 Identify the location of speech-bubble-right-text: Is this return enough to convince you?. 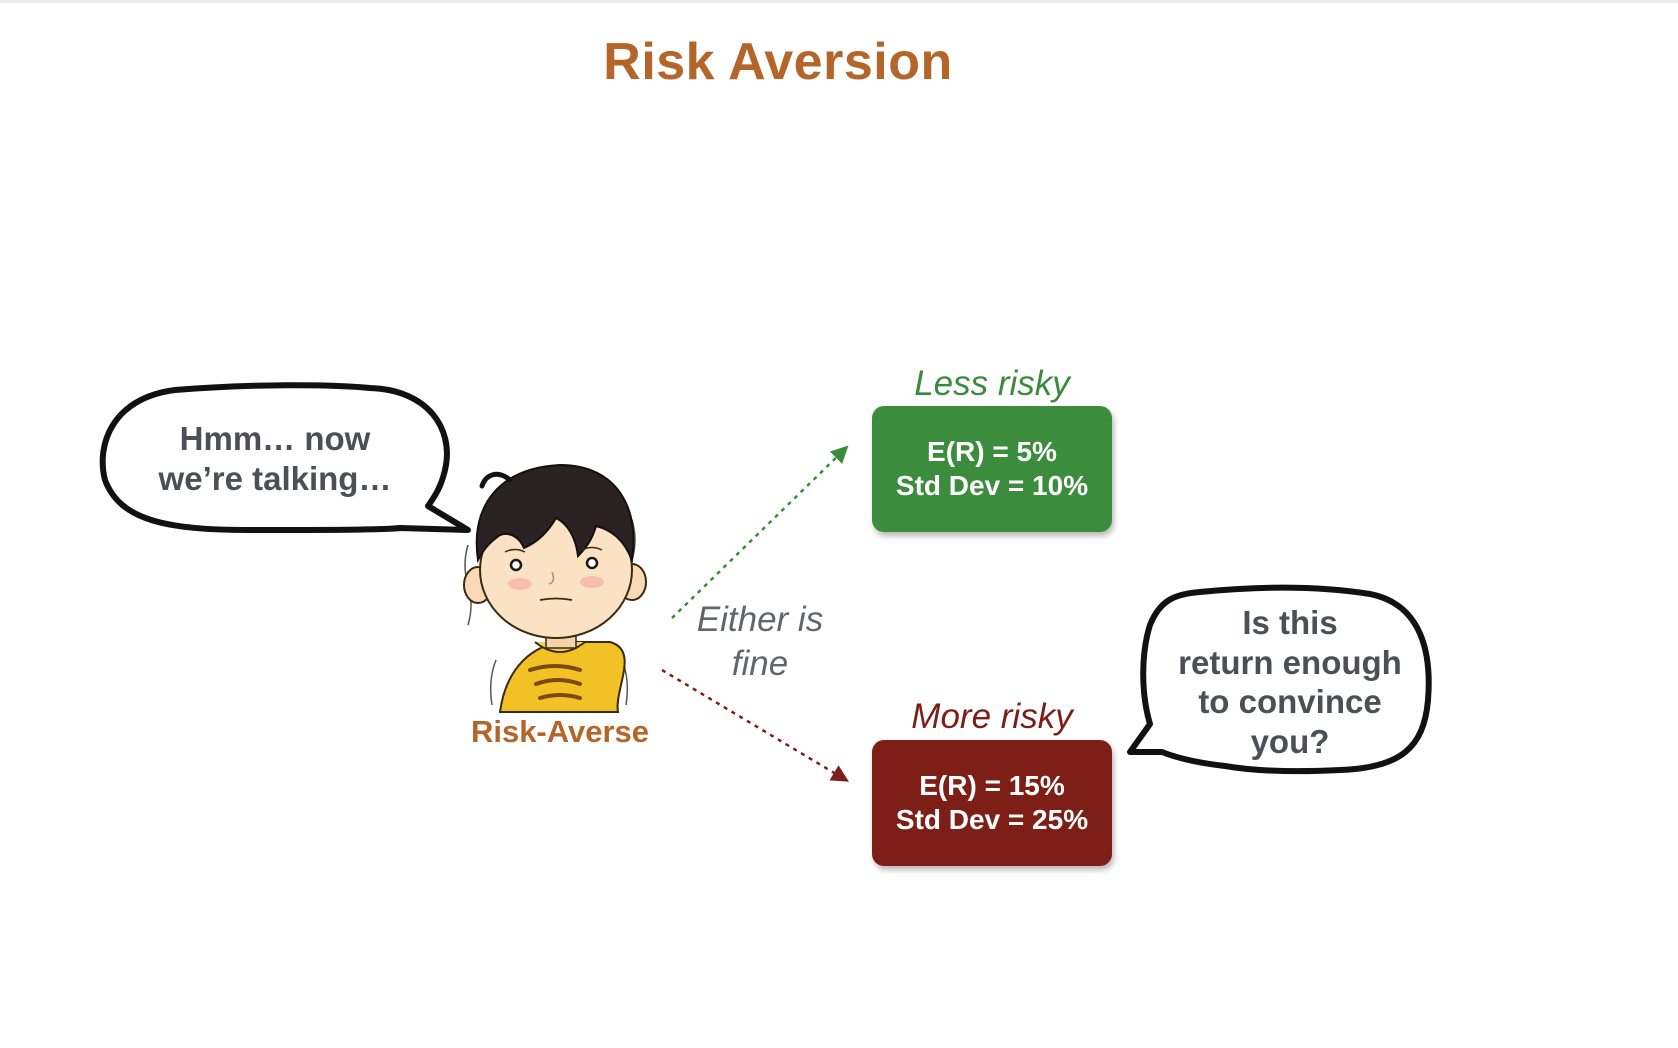
(1290, 682).